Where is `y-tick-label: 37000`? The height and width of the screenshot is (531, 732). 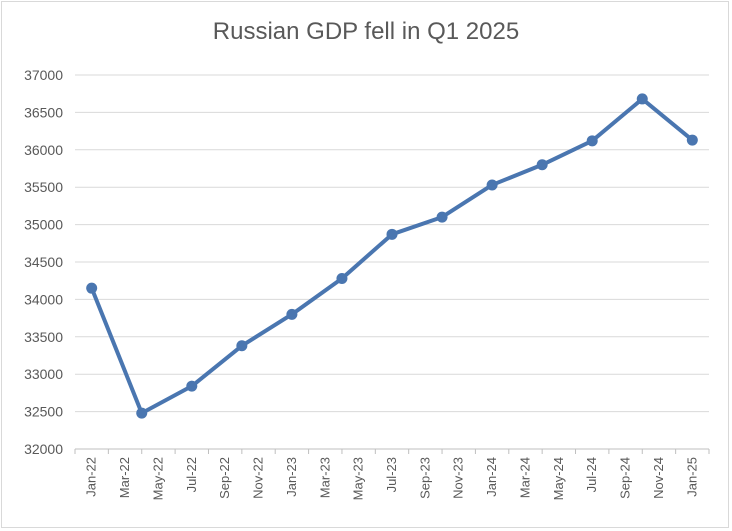 y-tick-label: 37000 is located at coordinates (43, 75).